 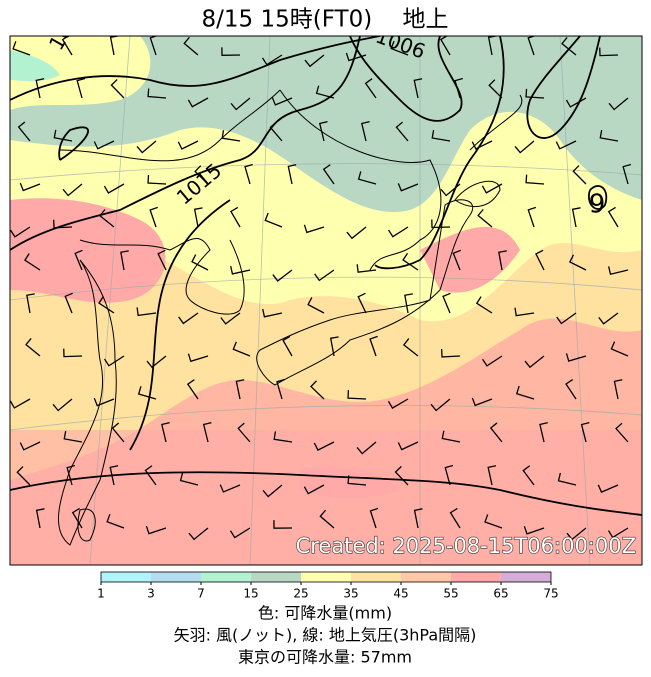 What do you see at coordinates (80, 73) in the screenshot?
I see `band-low` at bounding box center [80, 73].